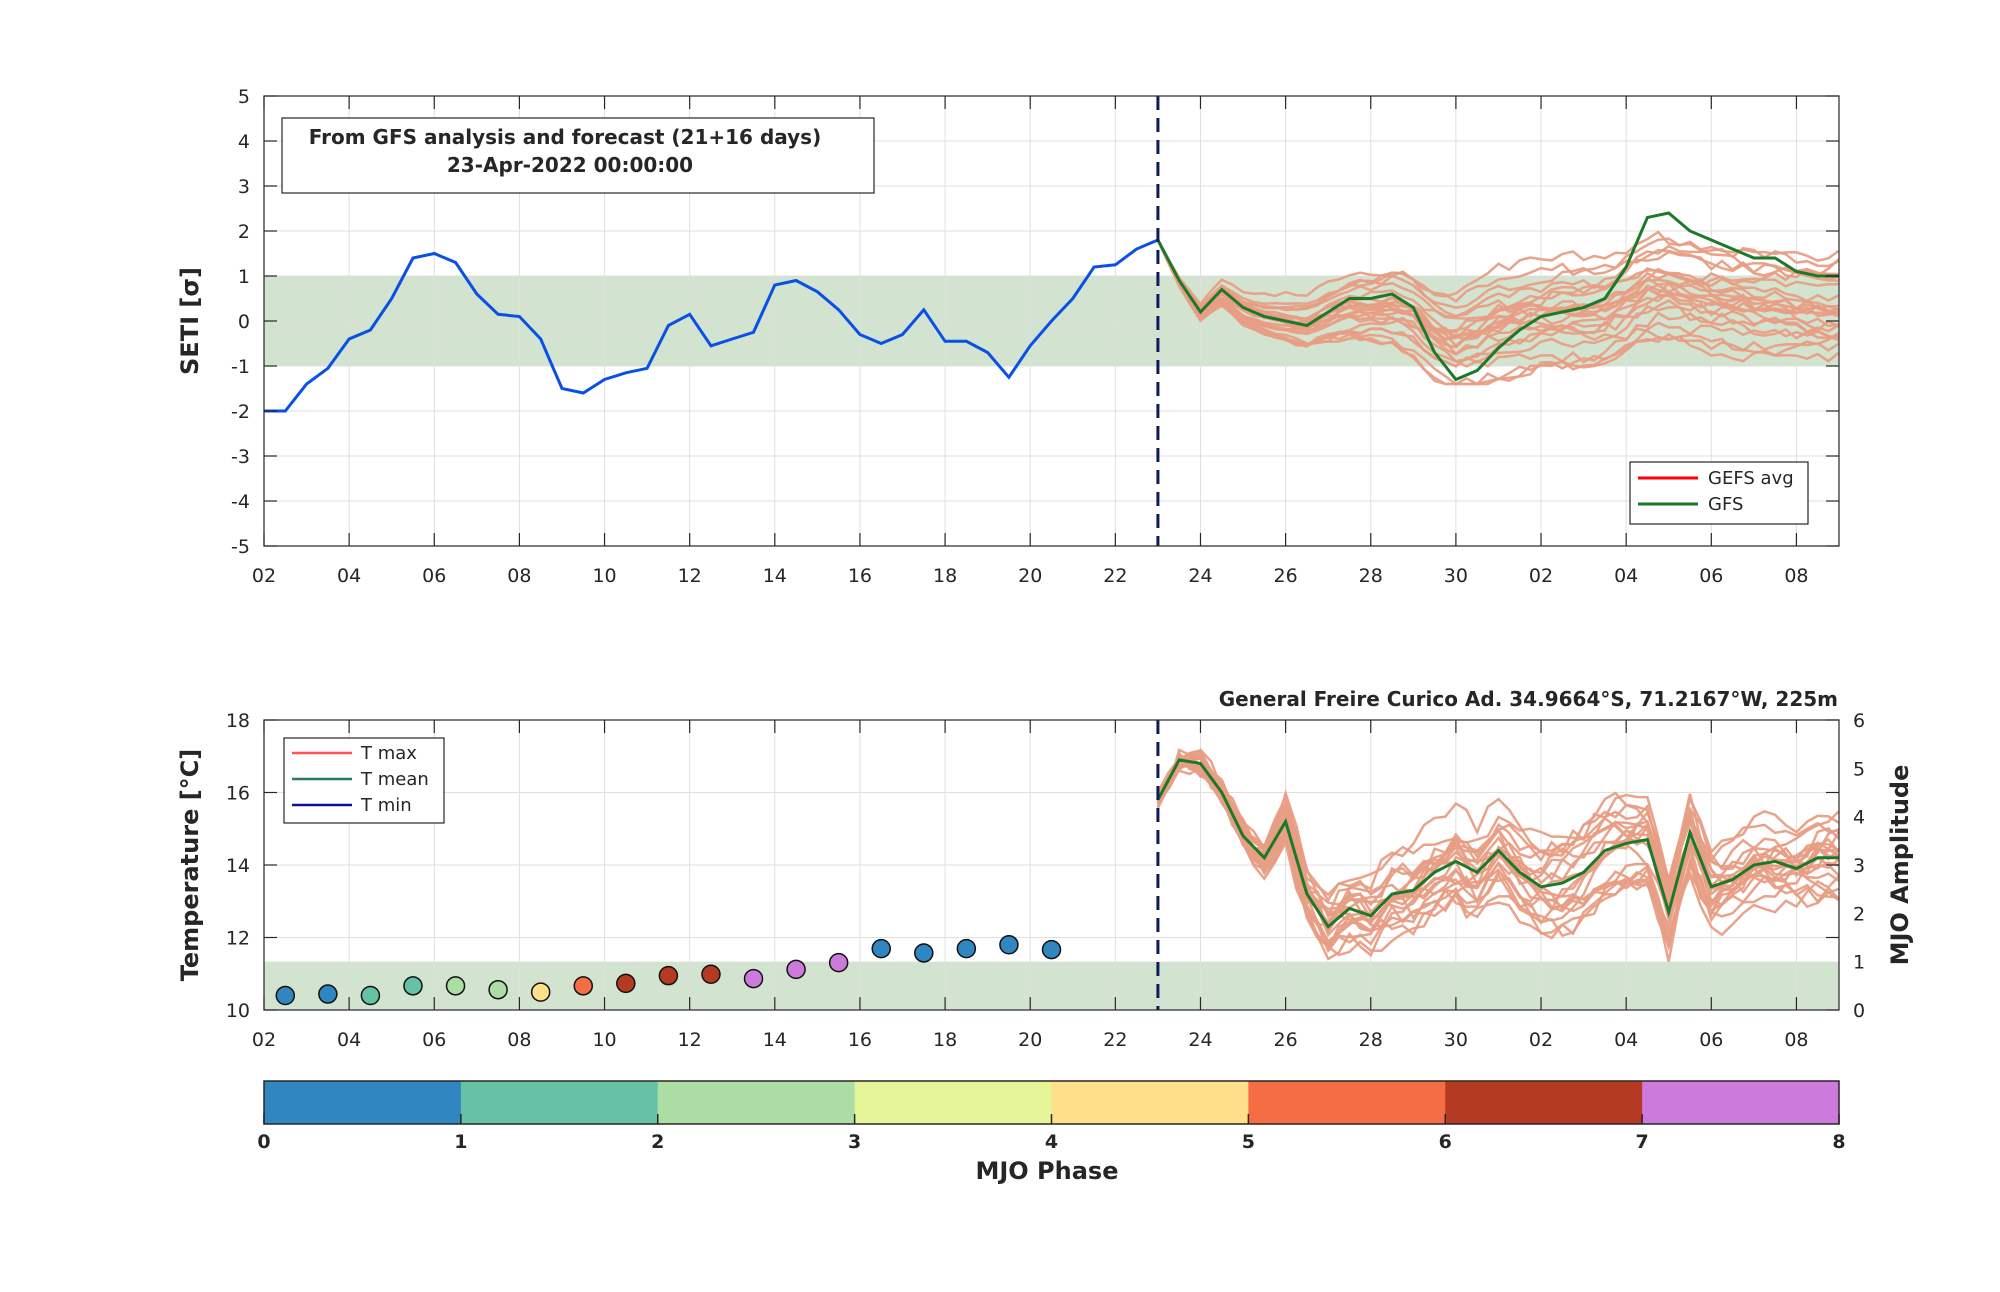 This screenshot has width=2000, height=1292. I want to click on colorbar-title: MJO Phase, so click(1046, 1171).